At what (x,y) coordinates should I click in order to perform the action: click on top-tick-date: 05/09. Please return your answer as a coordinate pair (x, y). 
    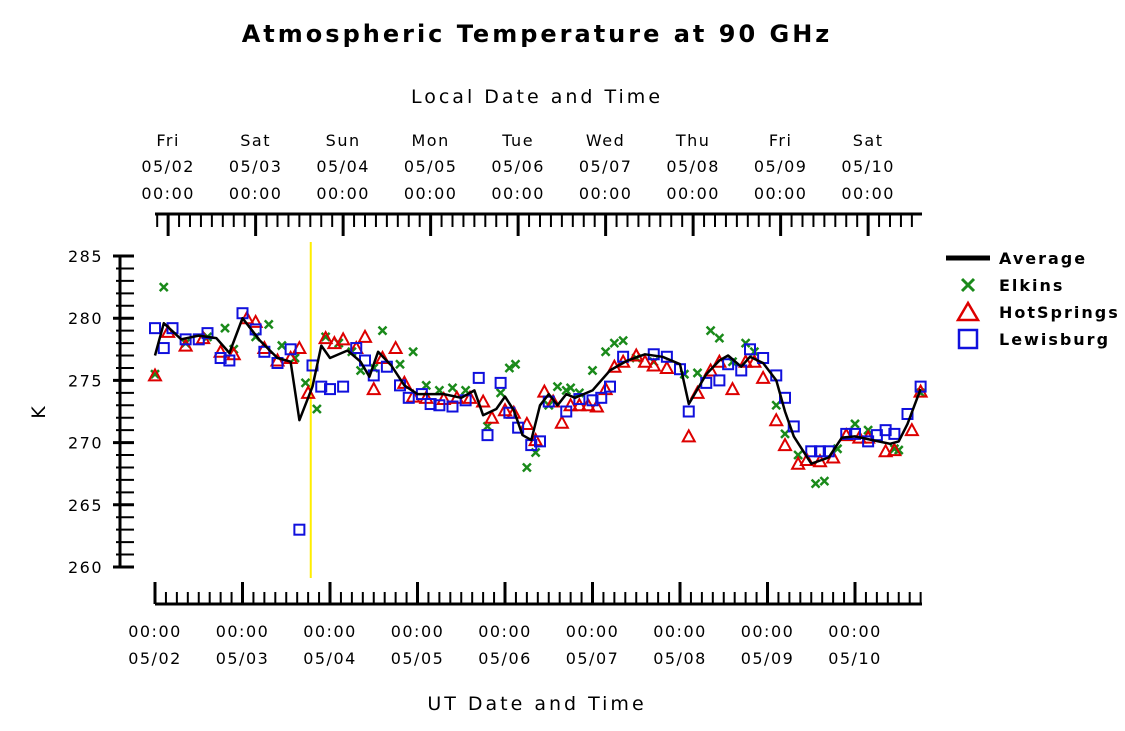
    Looking at the image, I should click on (781, 166).